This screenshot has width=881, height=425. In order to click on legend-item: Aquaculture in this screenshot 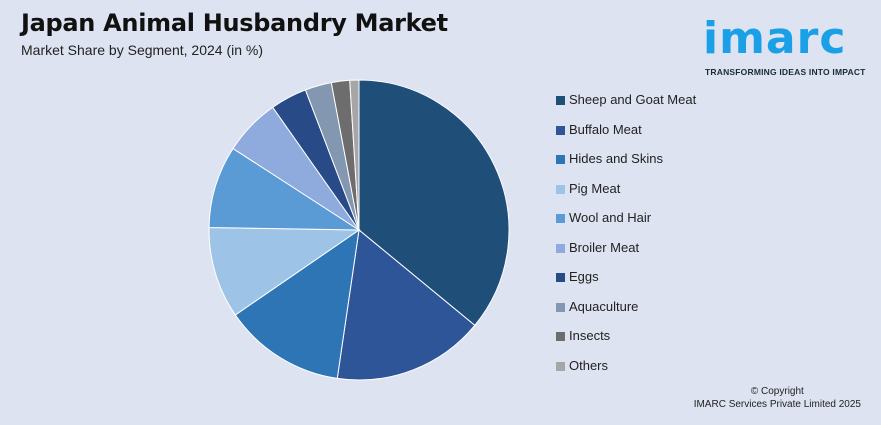, I will do `click(626, 314)`.